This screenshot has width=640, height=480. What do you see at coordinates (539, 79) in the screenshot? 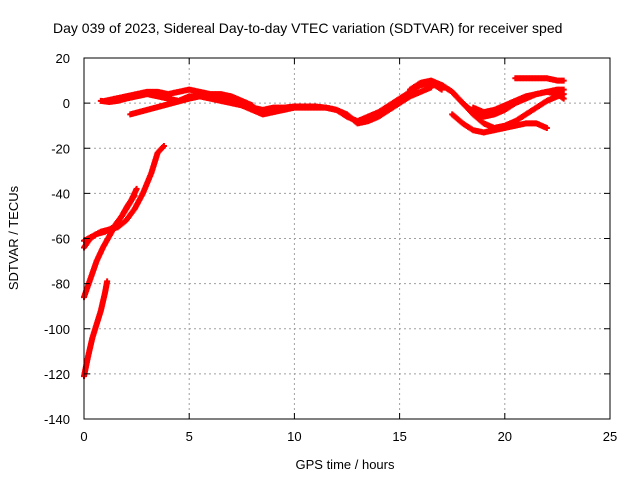
I see `series-track-k` at bounding box center [539, 79].